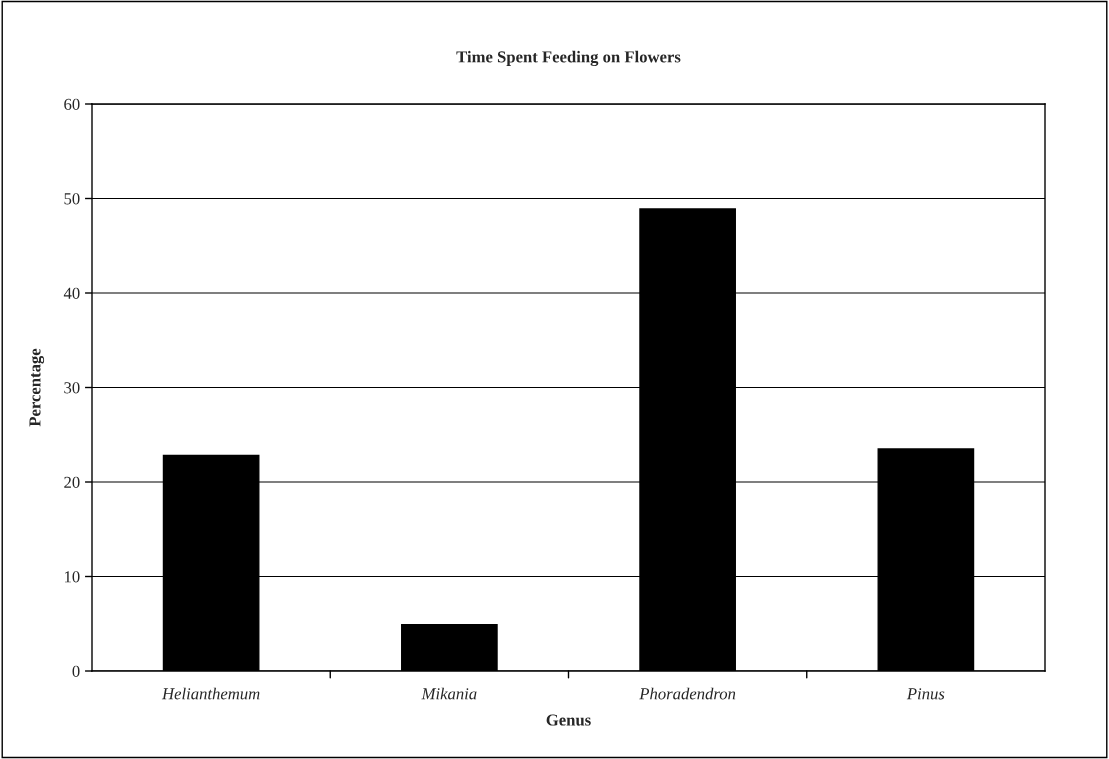  What do you see at coordinates (568, 58) in the screenshot?
I see `chart-title: Time Spent Feeding on Flowers` at bounding box center [568, 58].